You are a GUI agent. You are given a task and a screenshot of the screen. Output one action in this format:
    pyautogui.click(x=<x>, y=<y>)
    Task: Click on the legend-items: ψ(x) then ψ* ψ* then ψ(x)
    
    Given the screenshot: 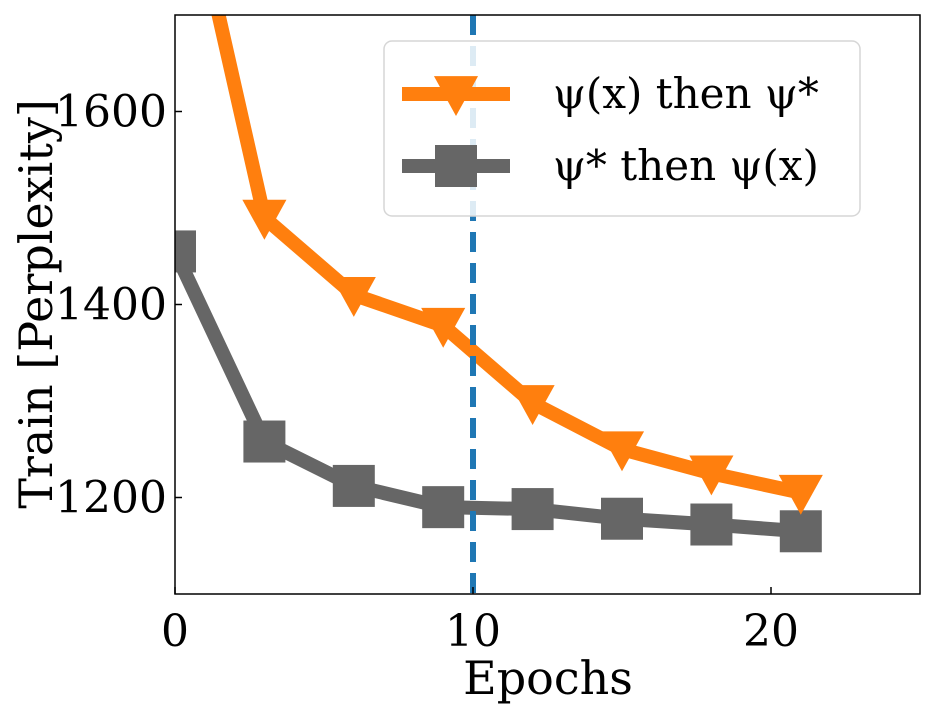 What is the action you would take?
    pyautogui.click(x=610, y=129)
    